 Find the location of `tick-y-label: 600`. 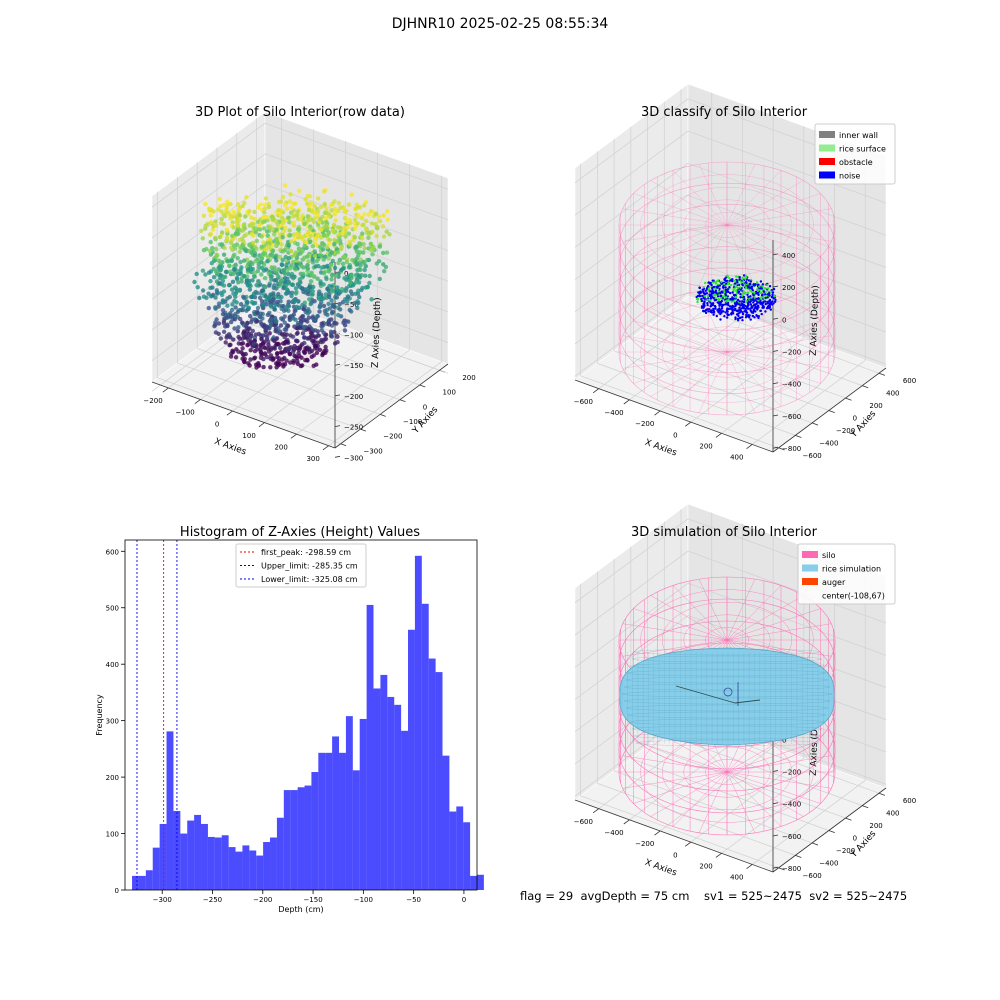

tick-y-label: 600 is located at coordinates (909, 381).